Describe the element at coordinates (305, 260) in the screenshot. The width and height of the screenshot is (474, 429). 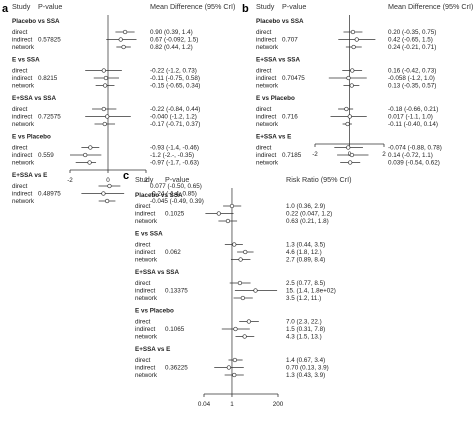
I see `estimate-label: 2.7 (0.89, 8.4)` at that location.